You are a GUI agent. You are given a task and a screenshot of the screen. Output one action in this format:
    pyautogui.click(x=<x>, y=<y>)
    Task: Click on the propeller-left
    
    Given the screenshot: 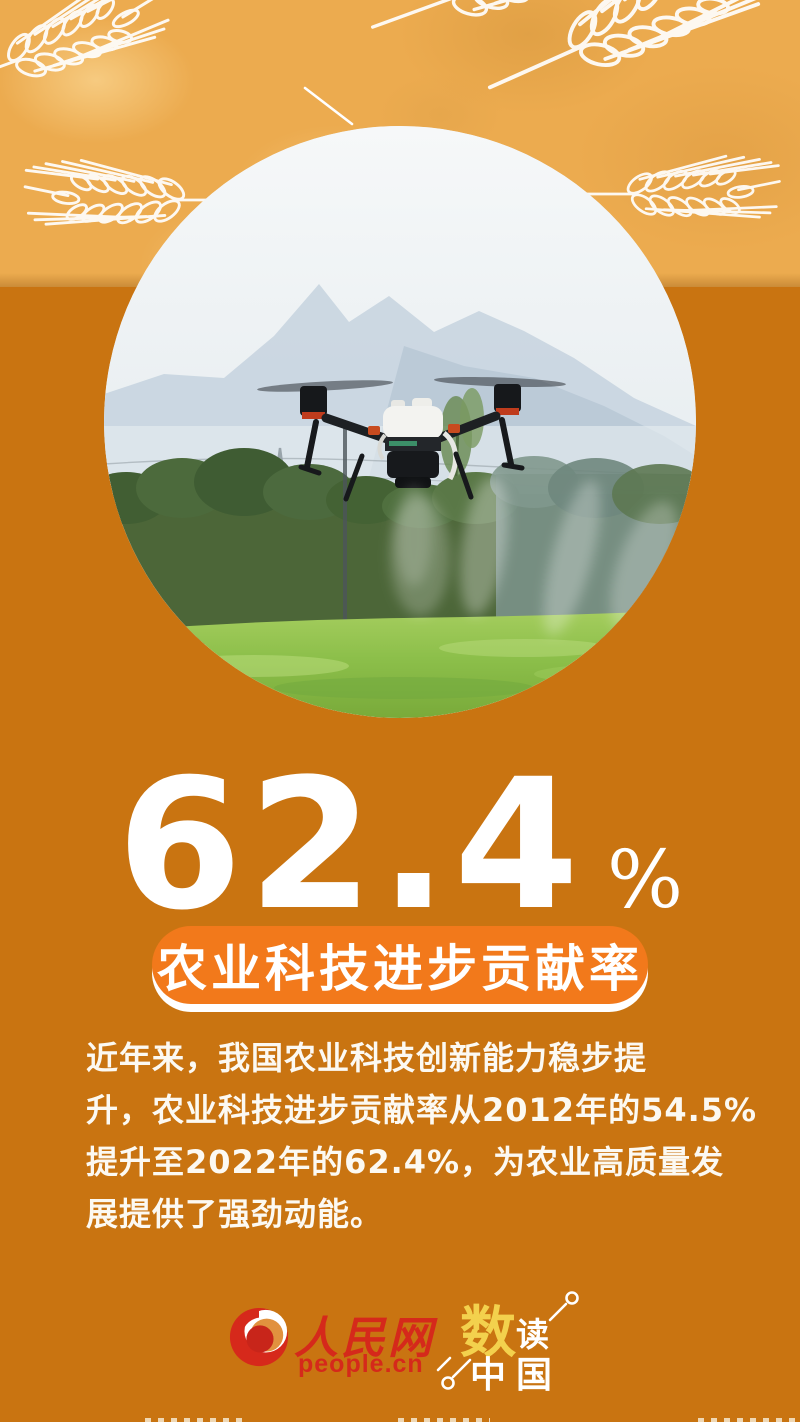 What is the action you would take?
    pyautogui.click(x=325, y=386)
    